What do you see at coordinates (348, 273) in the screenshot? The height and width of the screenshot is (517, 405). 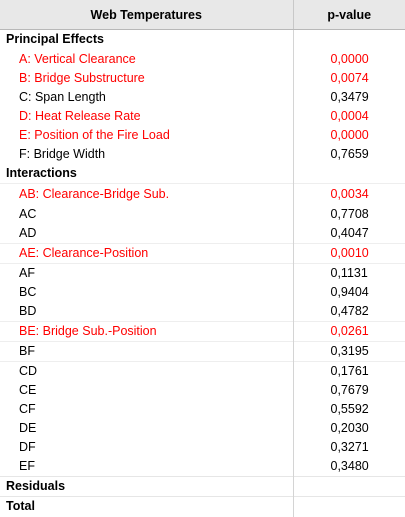 I see `p-value-cell: 0,1131` at bounding box center [348, 273].